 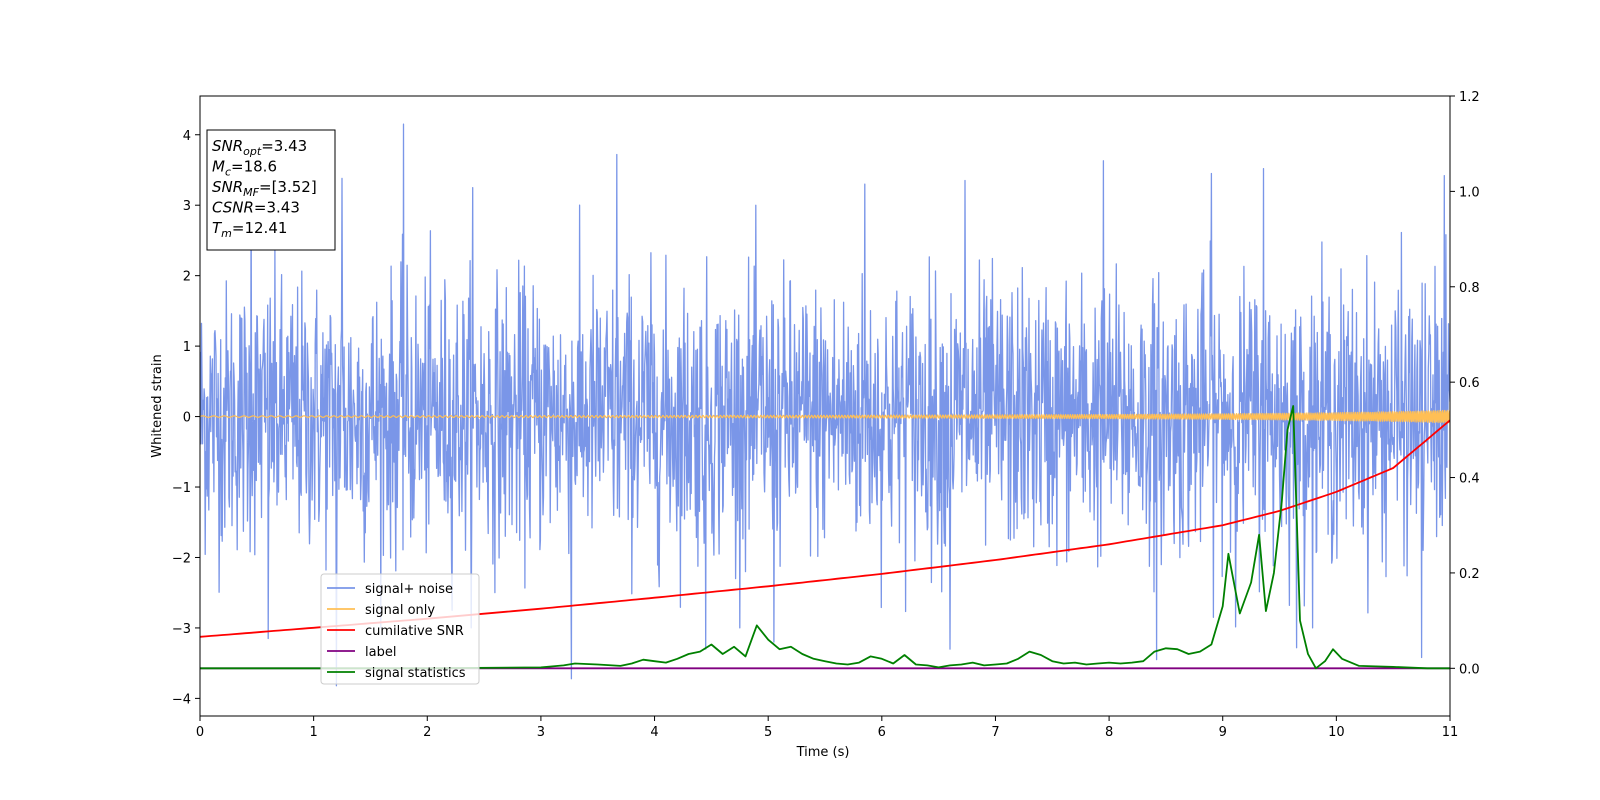 What do you see at coordinates (157, 405) in the screenshot?
I see `y-axis-label: Whitened strain` at bounding box center [157, 405].